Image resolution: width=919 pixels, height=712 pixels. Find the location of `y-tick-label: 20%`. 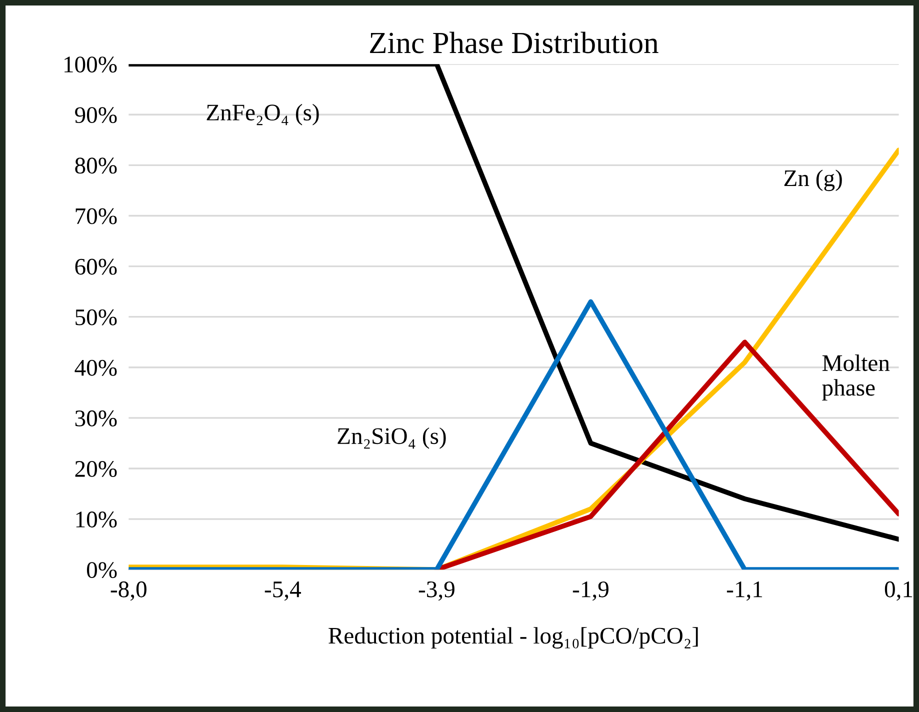

y-tick-label: 20% is located at coordinates (96, 468).